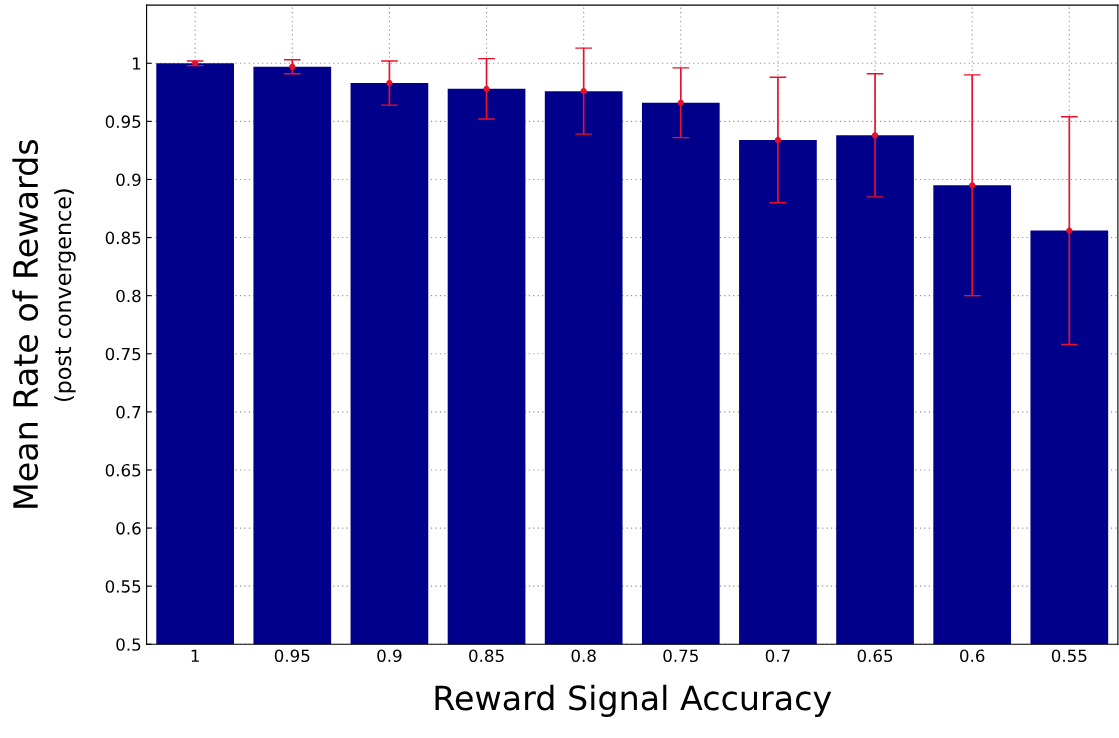 The width and height of the screenshot is (1119, 738). What do you see at coordinates (123, 121) in the screenshot?
I see `y-tick-label: 0.95` at bounding box center [123, 121].